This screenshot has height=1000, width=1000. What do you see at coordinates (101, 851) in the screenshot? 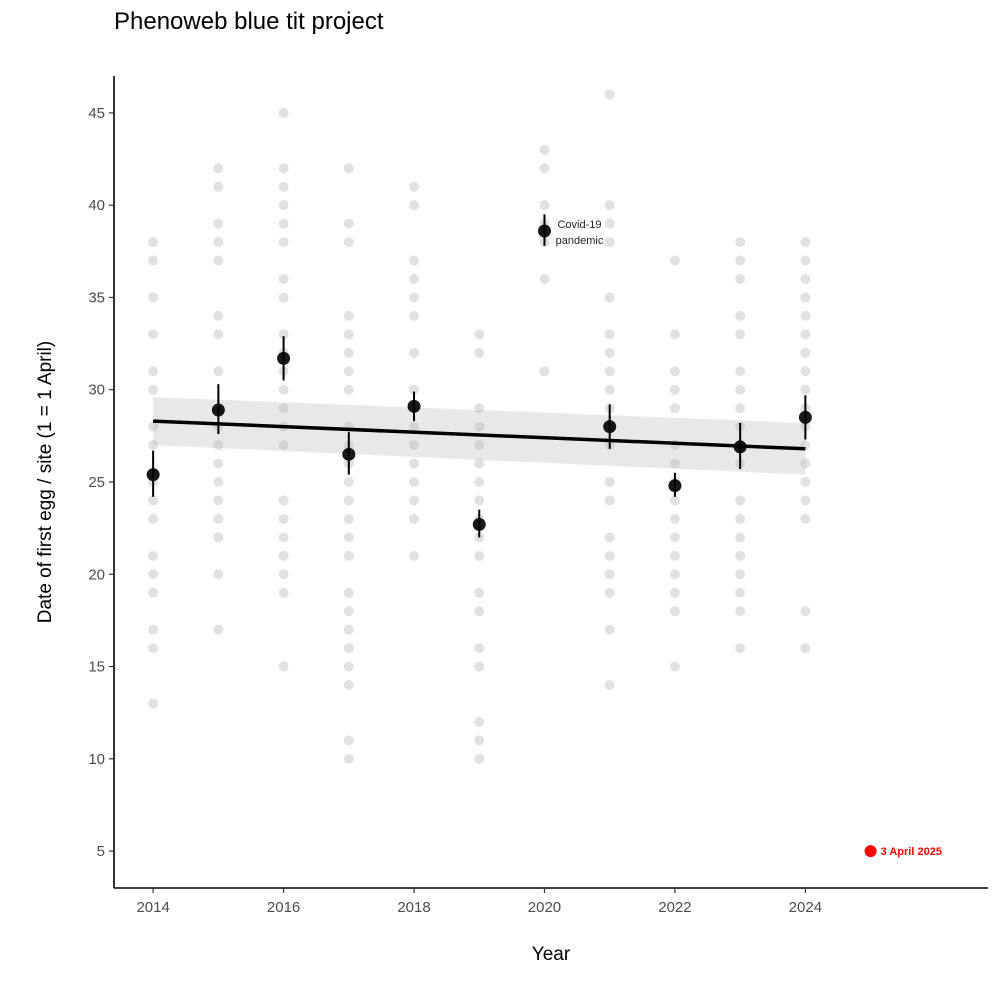
I see `y-tick-label: 5` at bounding box center [101, 851].